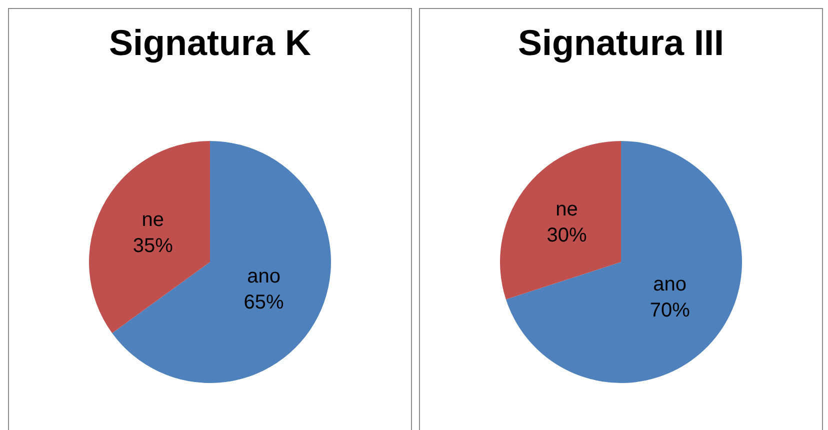  Describe the element at coordinates (621, 43) in the screenshot. I see `chart-title: Signatura III` at that location.